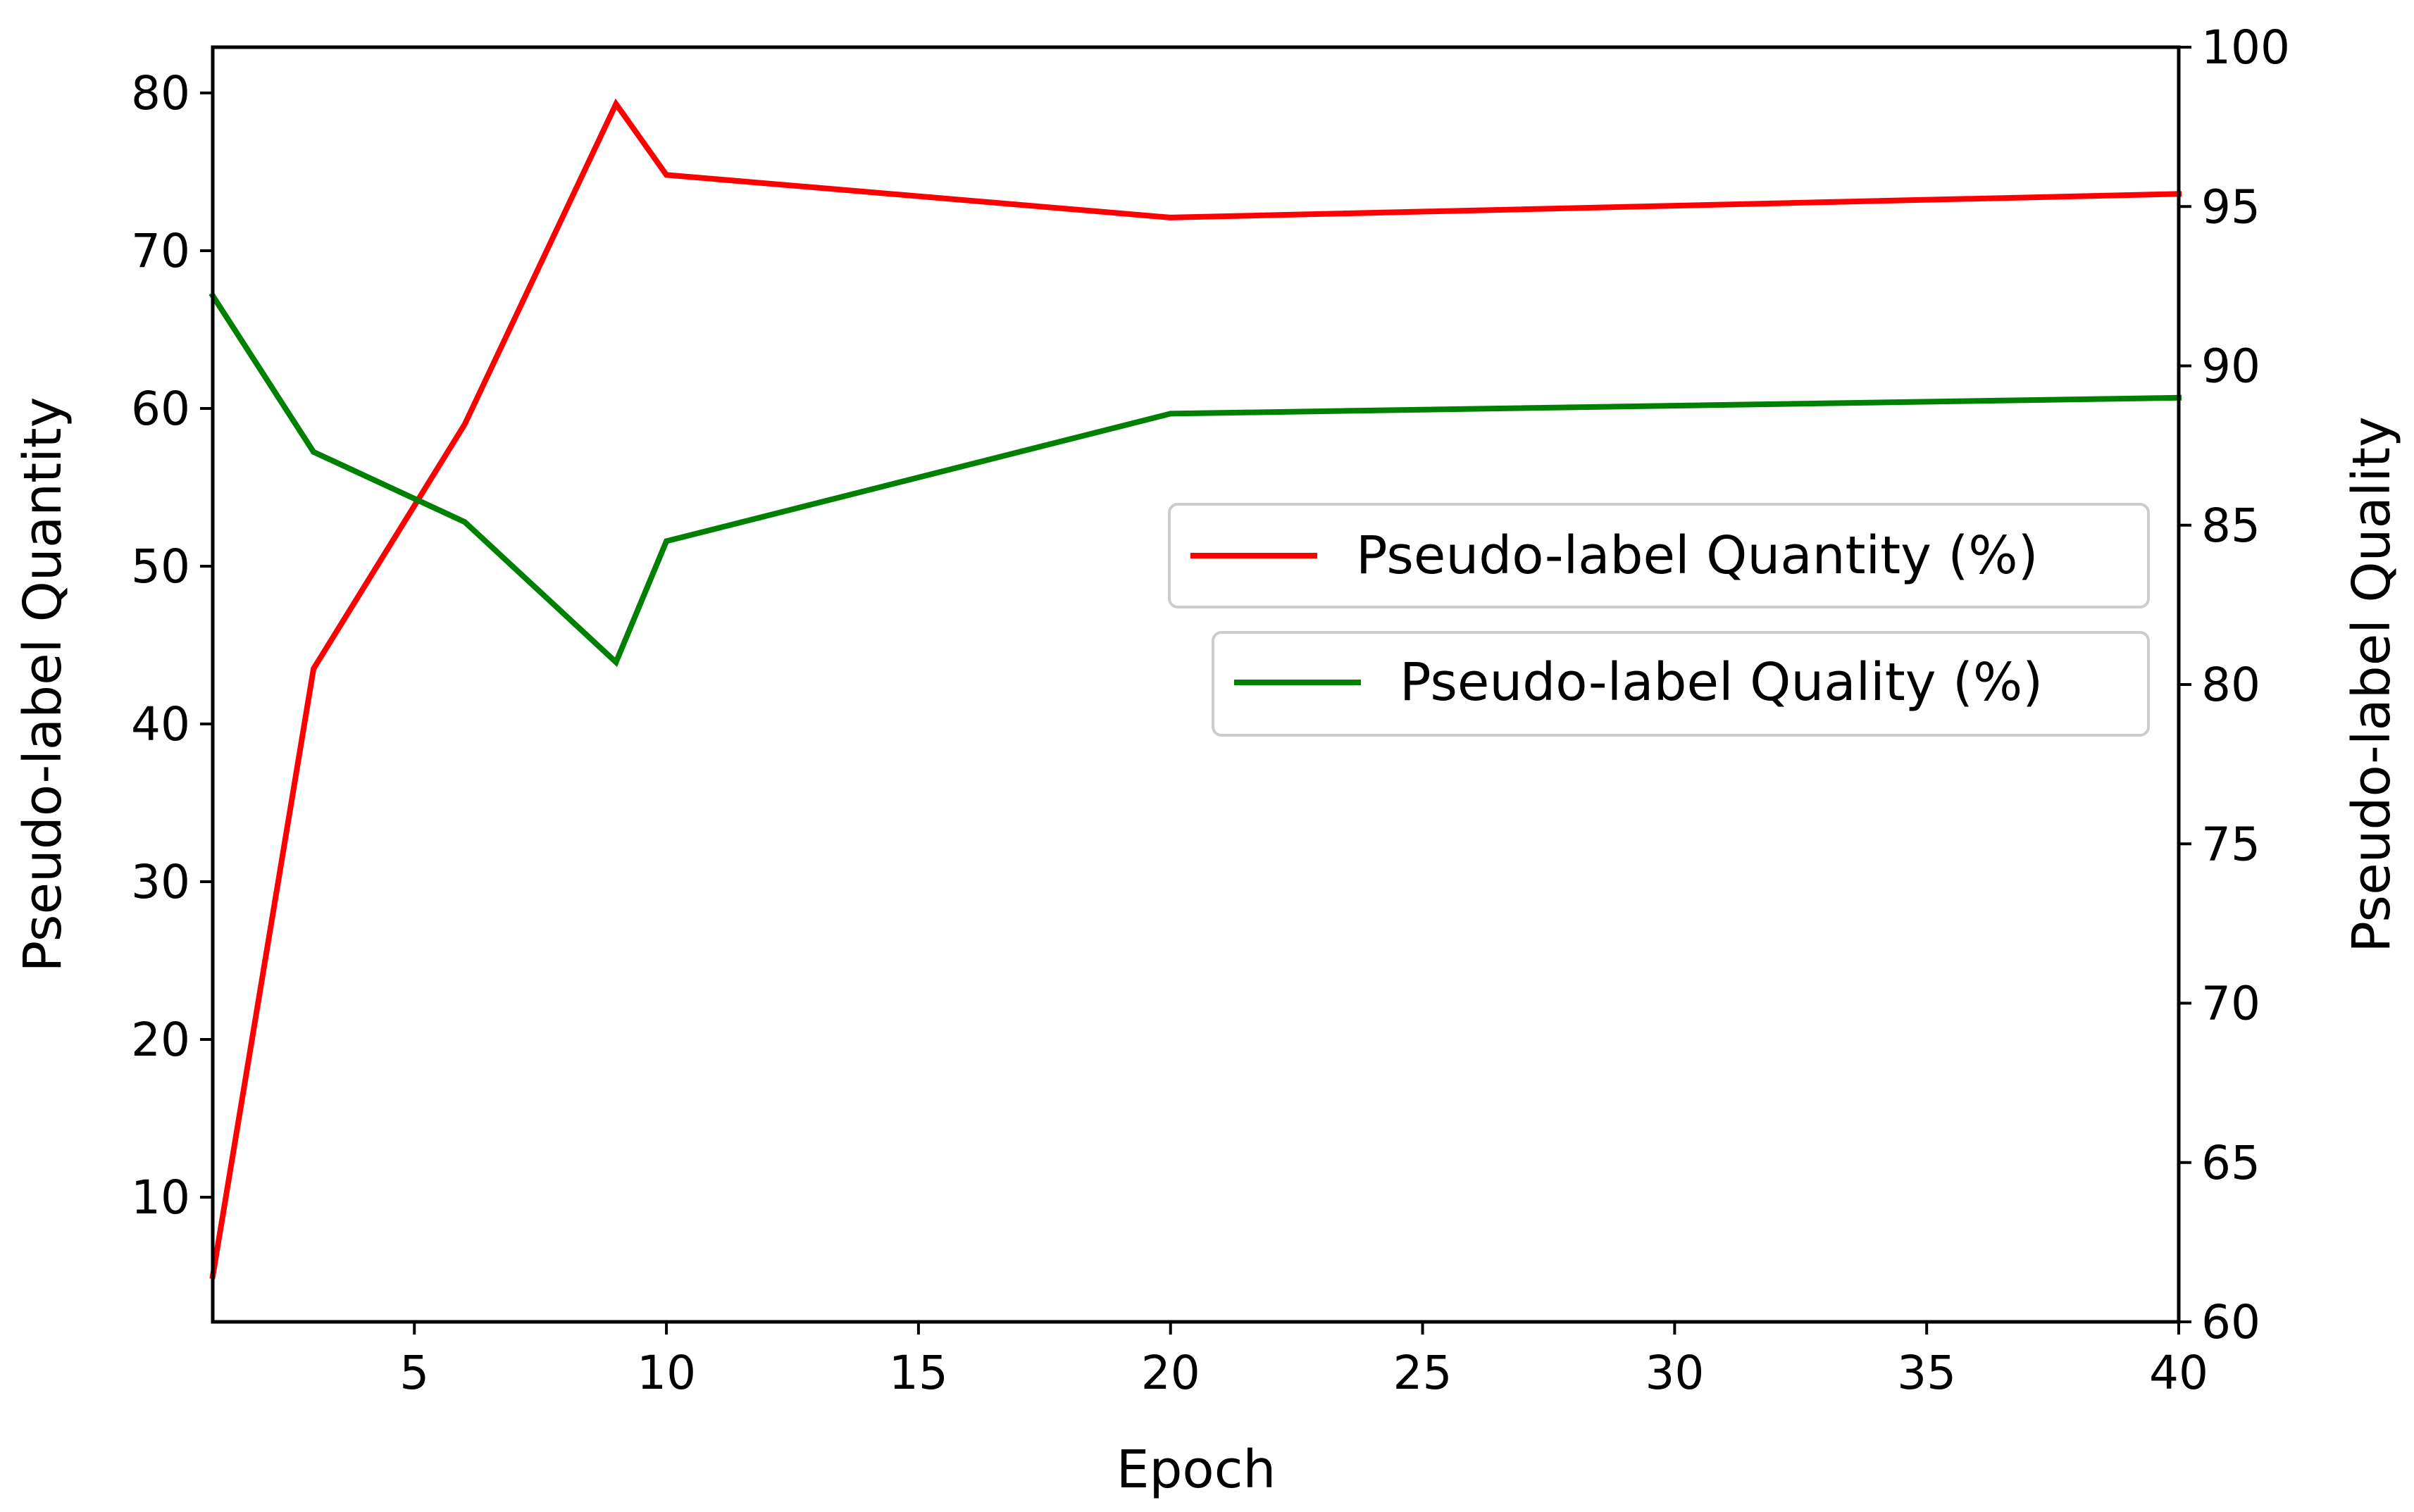 This screenshot has height=1512, width=2414. I want to click on legend-quality-frame, so click(1681, 684).